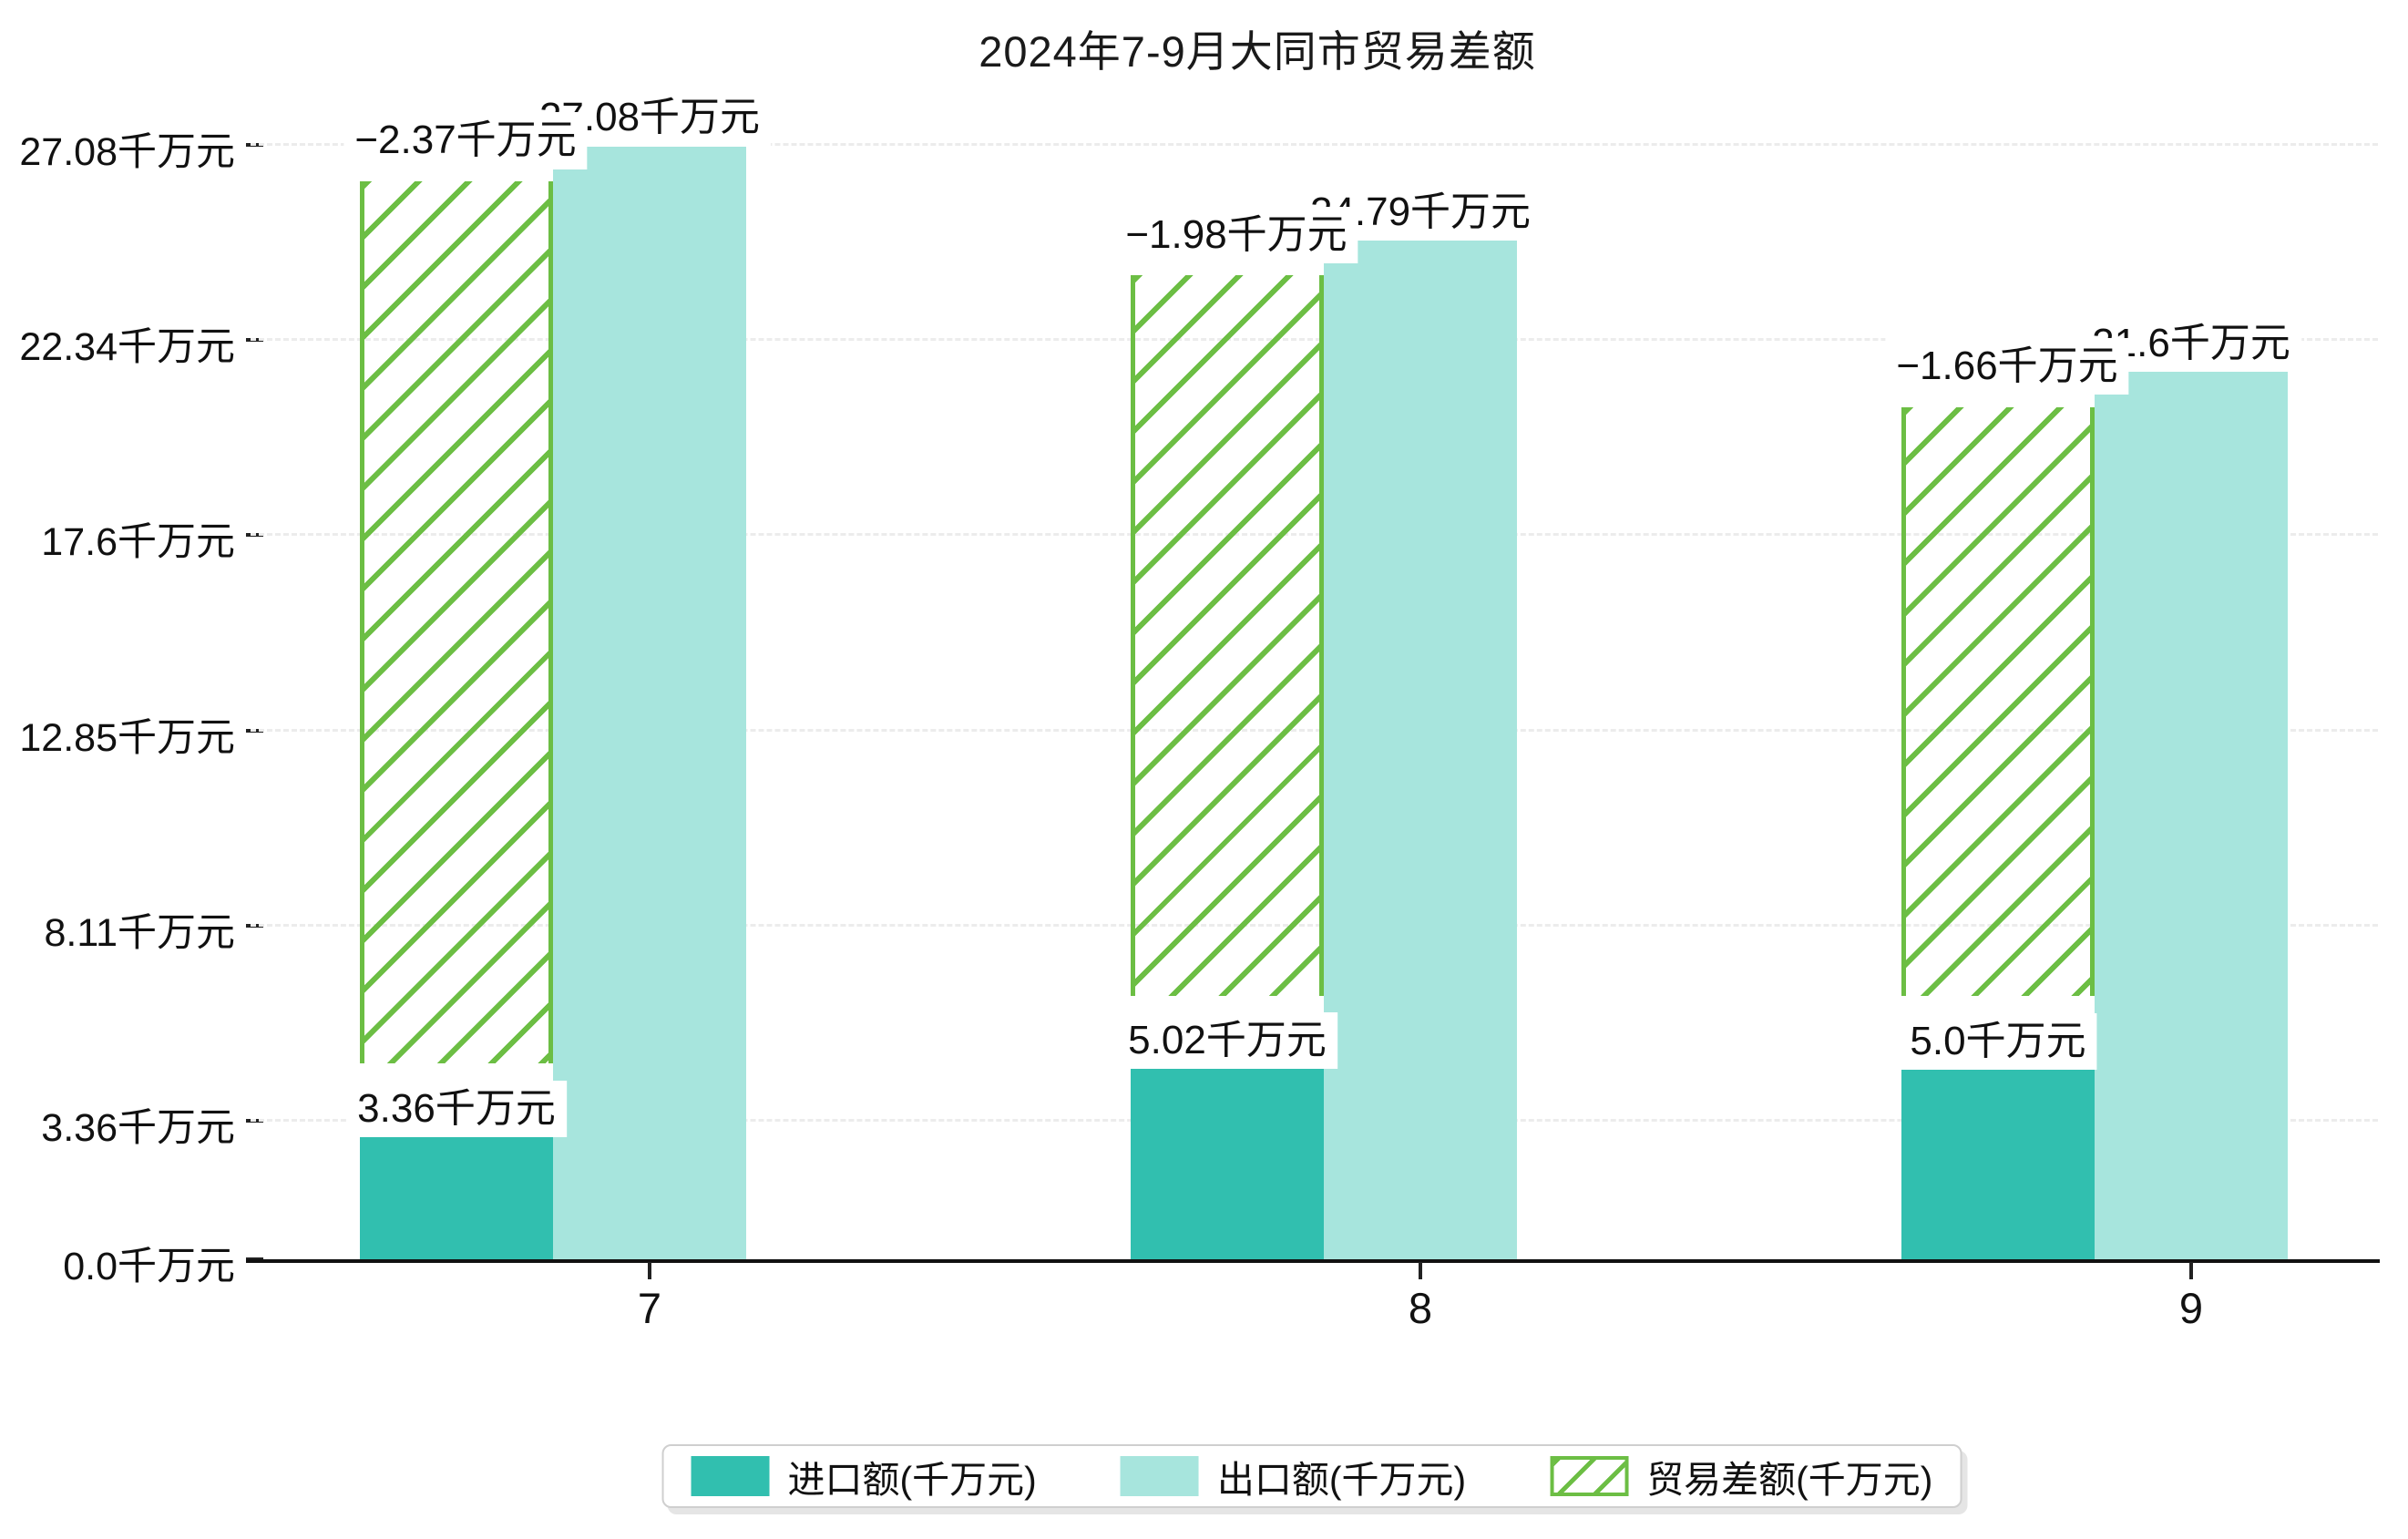 This screenshot has height=1539, width=2408. I want to click on legend-label: 出口额(千万元), so click(1341, 1480).